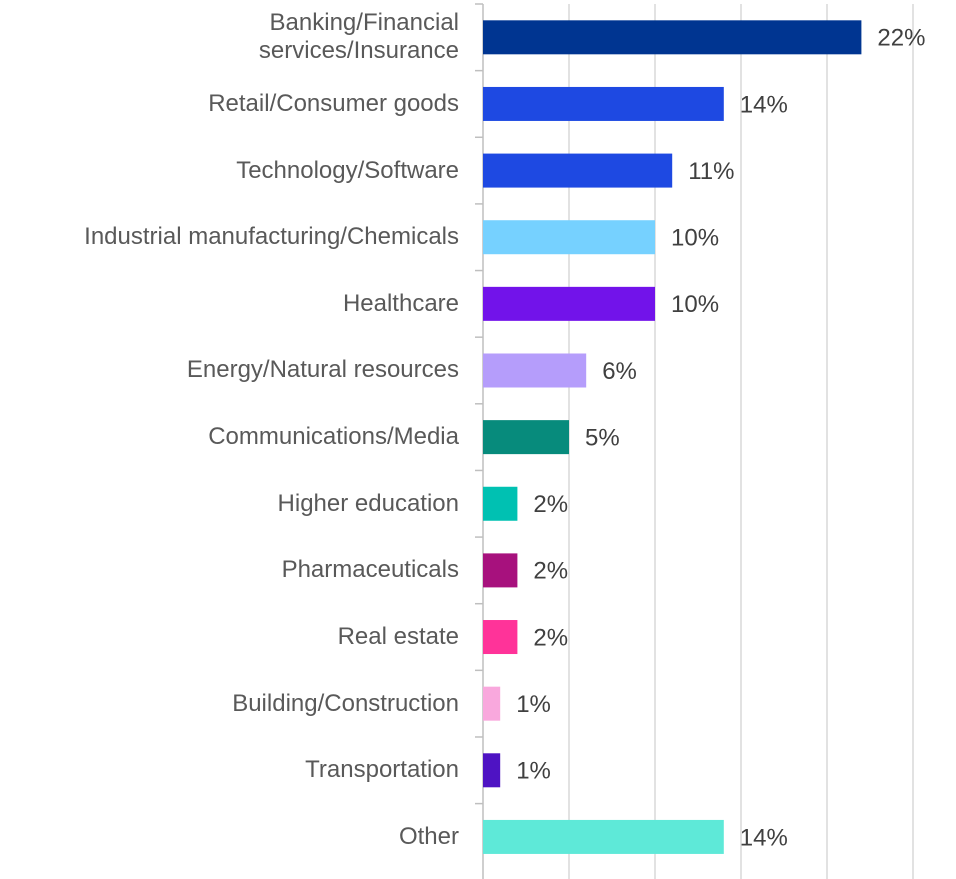 This screenshot has height=879, width=956. What do you see at coordinates (382, 770) in the screenshot?
I see `category-label: Transportation` at bounding box center [382, 770].